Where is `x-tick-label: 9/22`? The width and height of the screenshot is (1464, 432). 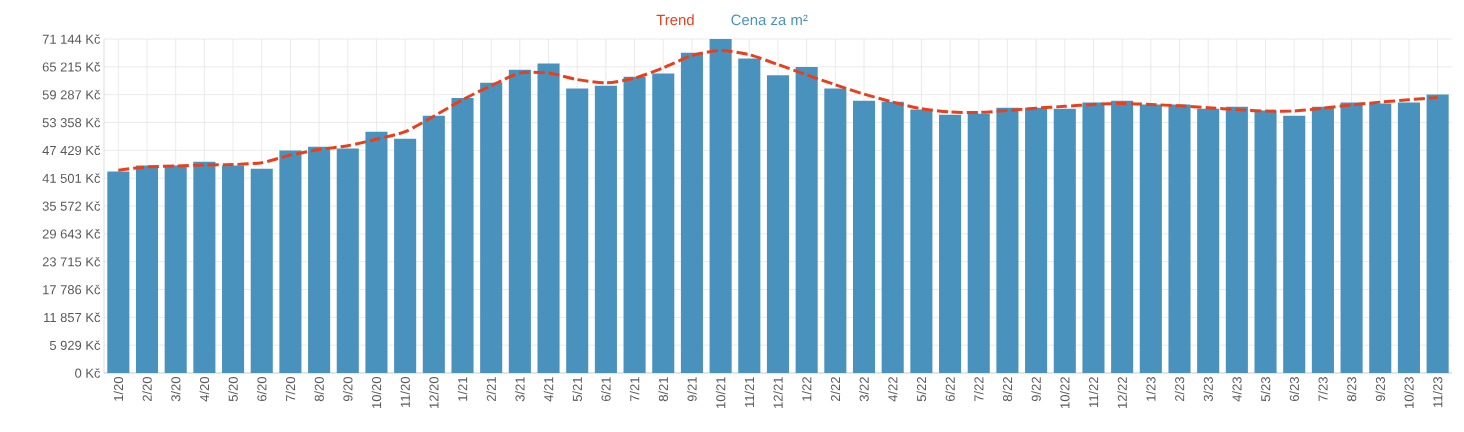
x-tick-label: 9/22 is located at coordinates (1036, 389).